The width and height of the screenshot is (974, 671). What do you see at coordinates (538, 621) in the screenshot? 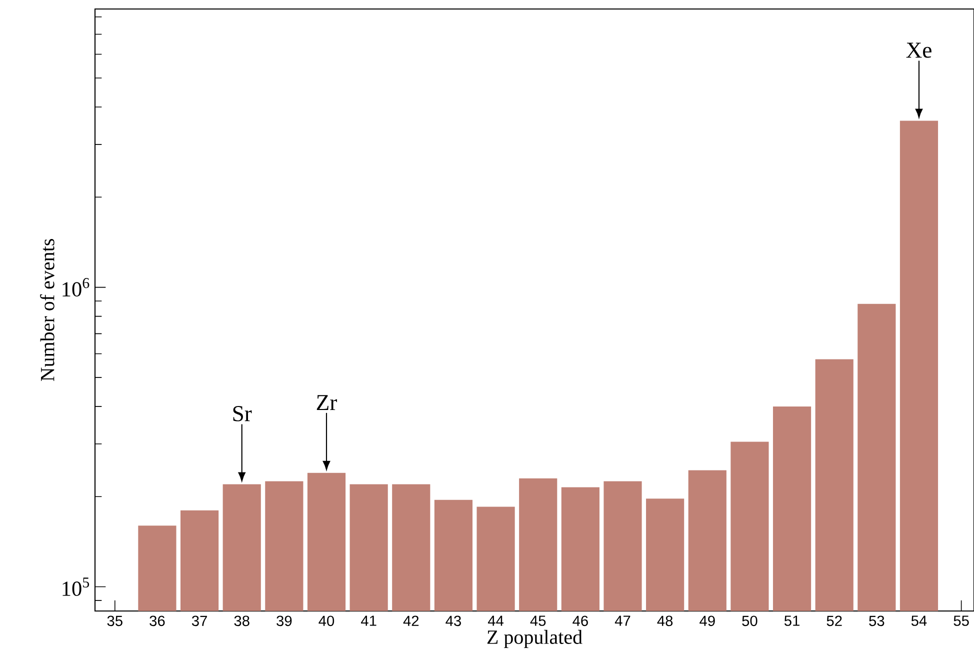
I see `x-tick-label: 45` at bounding box center [538, 621].